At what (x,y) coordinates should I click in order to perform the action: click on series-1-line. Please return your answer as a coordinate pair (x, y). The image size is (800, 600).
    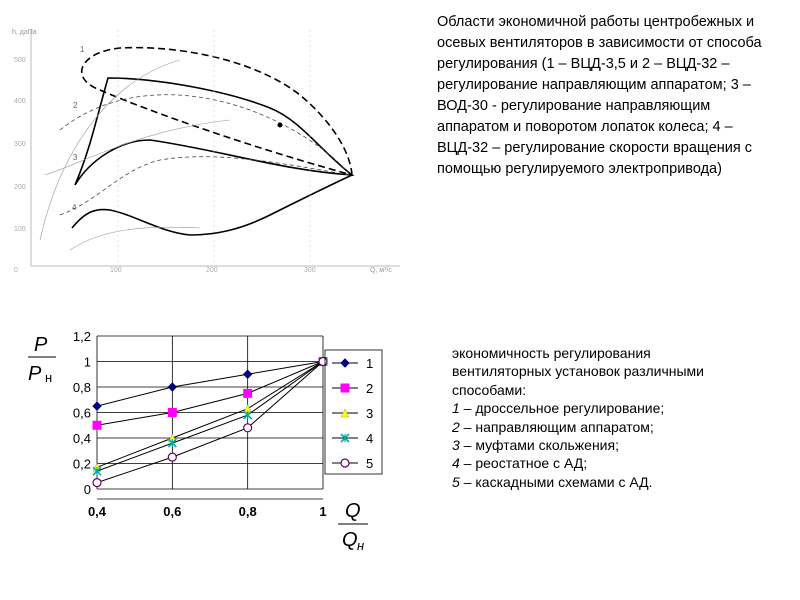
    Looking at the image, I should click on (210, 384).